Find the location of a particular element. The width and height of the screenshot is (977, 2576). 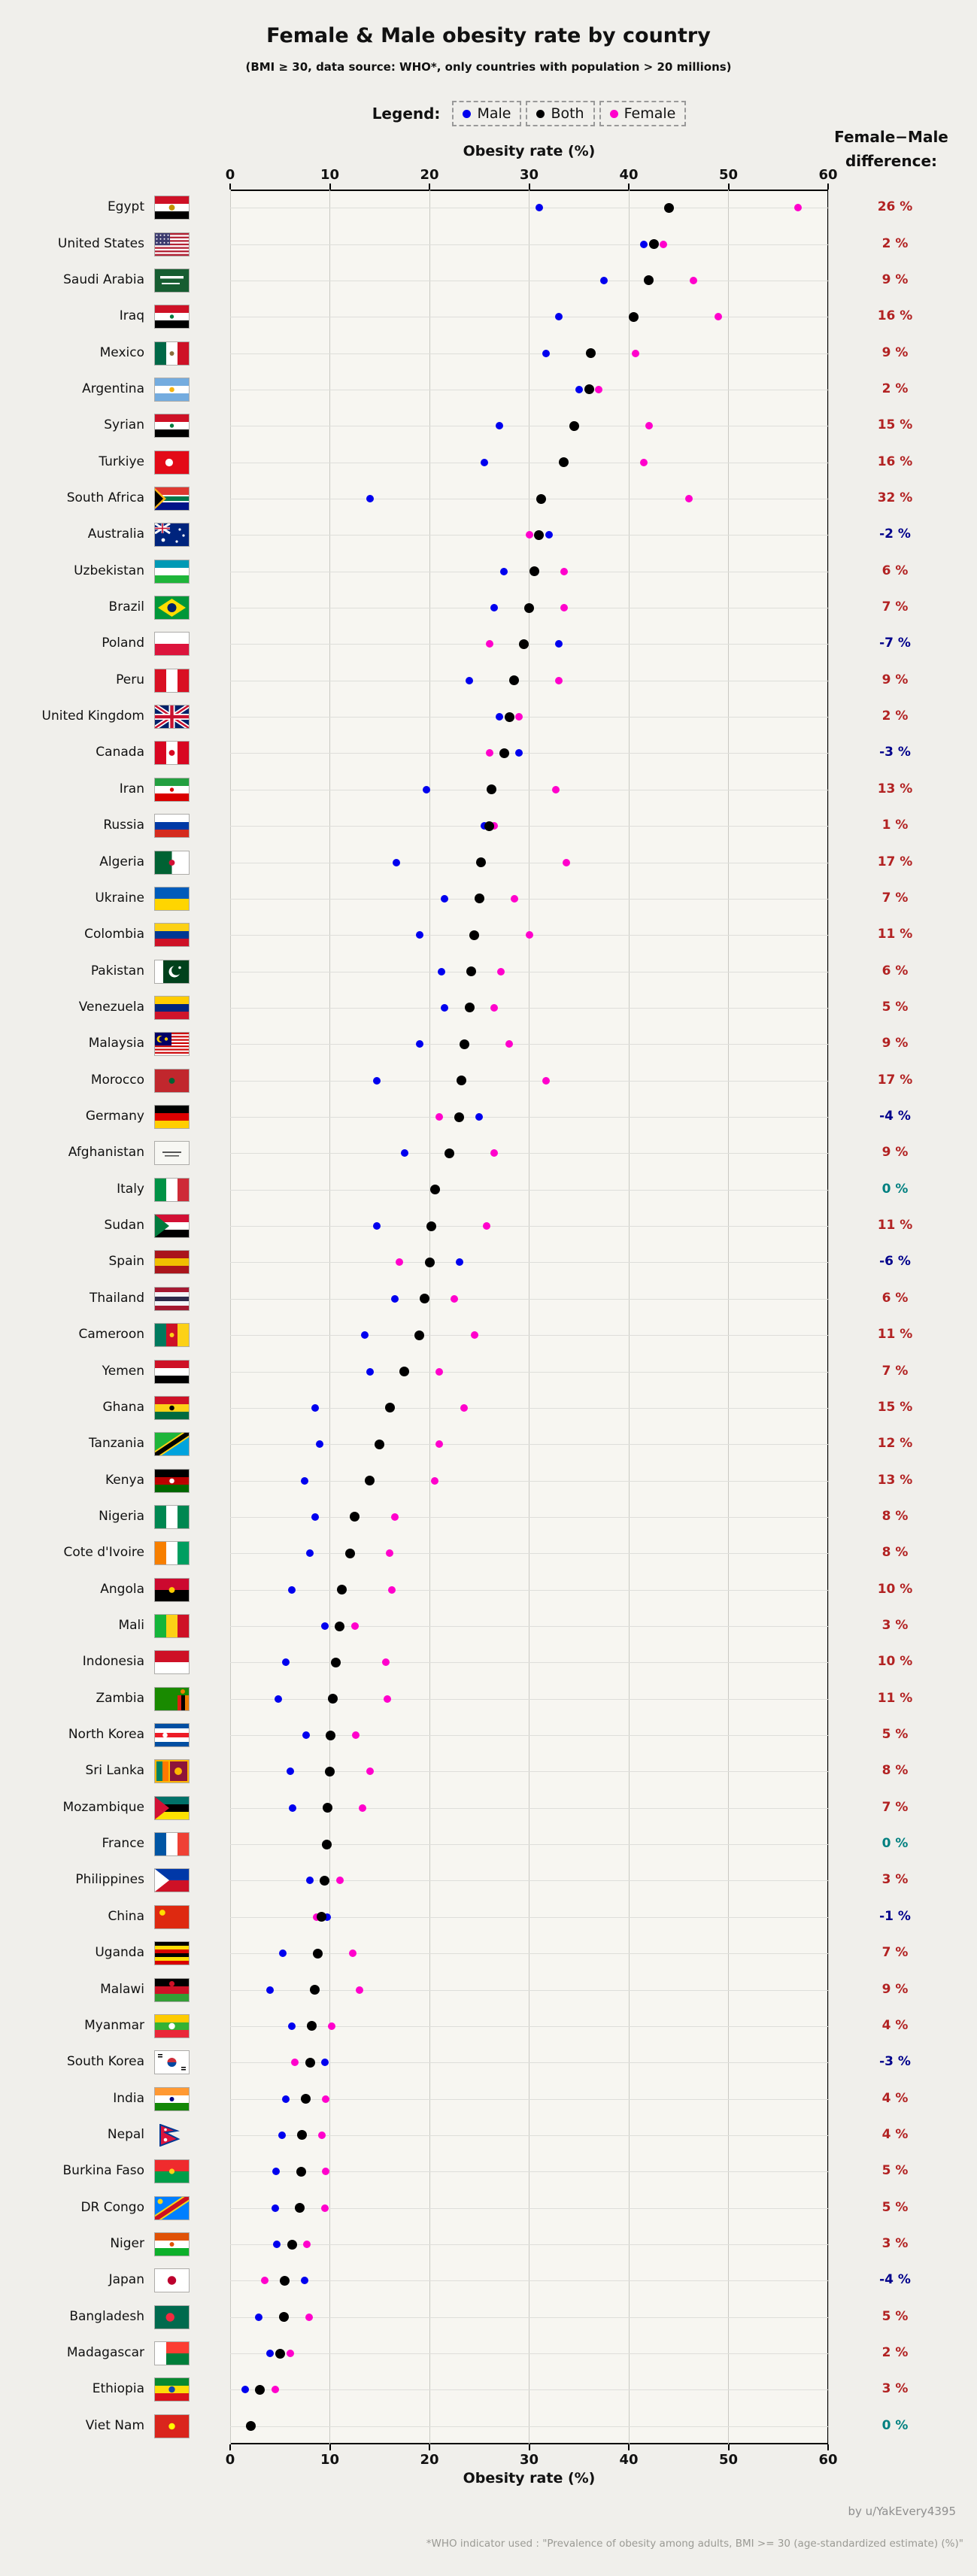

country-row-russia: Russia 1 % is located at coordinates (488, 826).